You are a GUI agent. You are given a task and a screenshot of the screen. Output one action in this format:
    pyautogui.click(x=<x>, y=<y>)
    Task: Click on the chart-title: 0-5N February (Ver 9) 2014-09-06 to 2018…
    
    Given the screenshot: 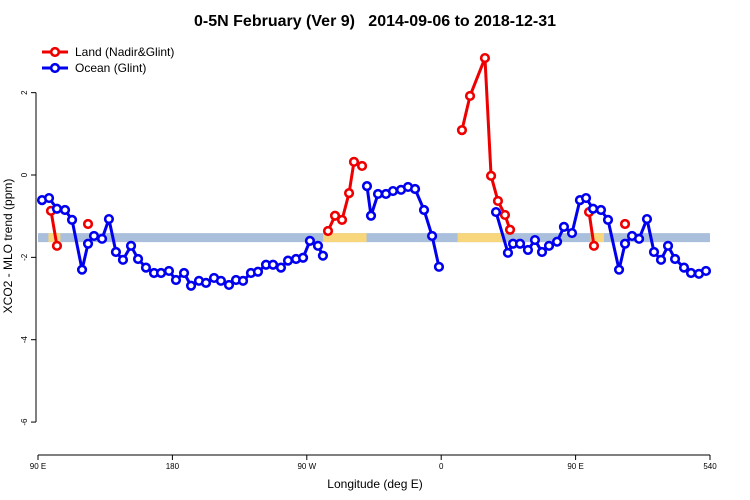 What is the action you would take?
    pyautogui.click(x=375, y=21)
    